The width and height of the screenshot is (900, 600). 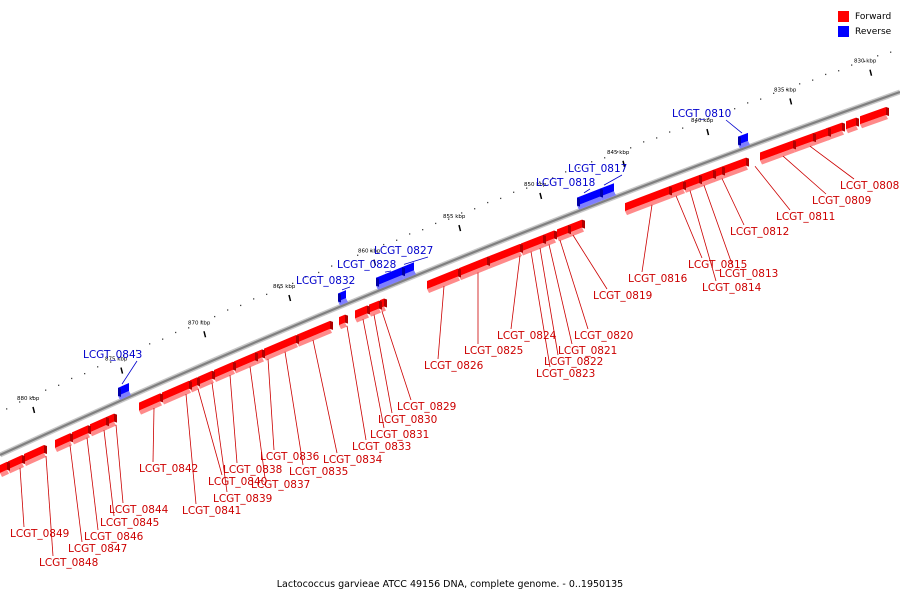 I want to click on forward-gene-label: LCGT_0833, so click(x=381, y=447).